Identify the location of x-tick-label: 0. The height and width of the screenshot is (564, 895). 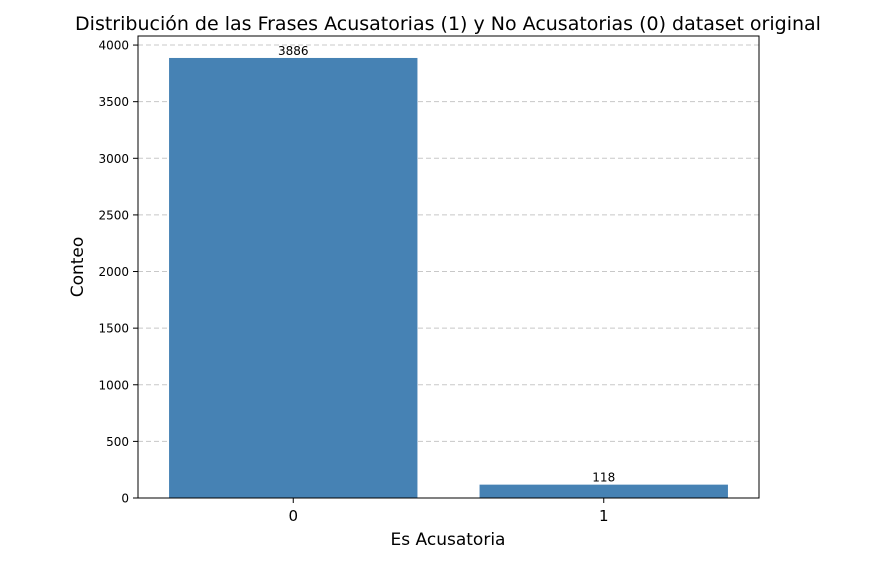
(293, 516).